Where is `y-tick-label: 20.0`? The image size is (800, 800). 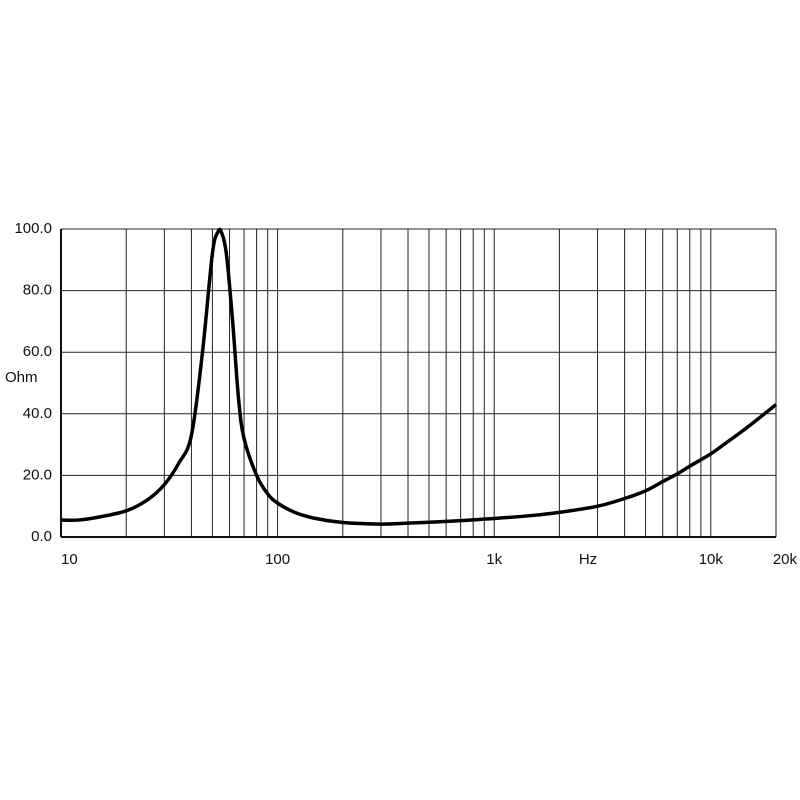 y-tick-label: 20.0 is located at coordinates (37, 474).